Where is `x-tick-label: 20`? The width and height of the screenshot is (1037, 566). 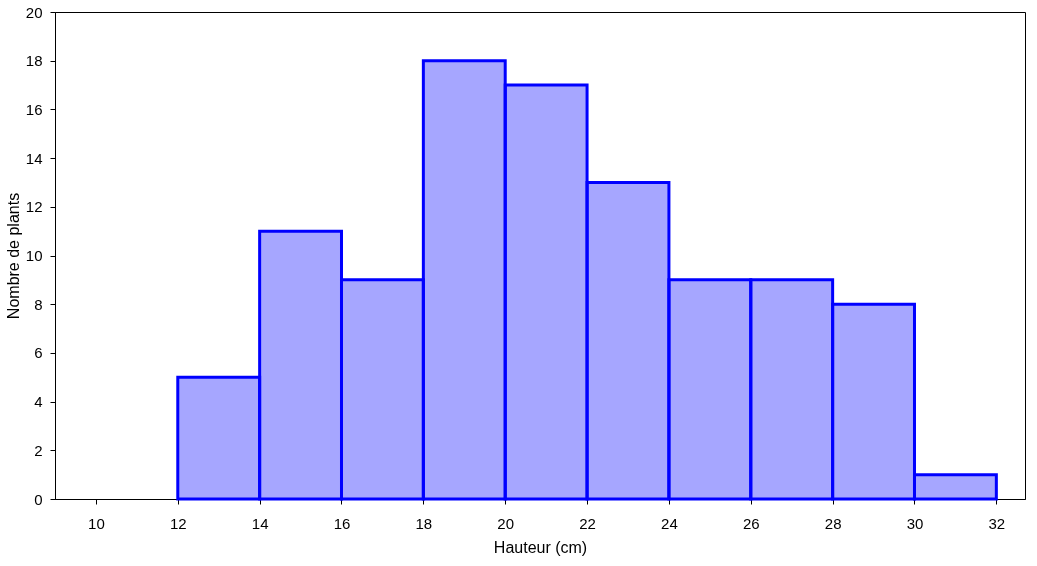 x-tick-label: 20 is located at coordinates (506, 523).